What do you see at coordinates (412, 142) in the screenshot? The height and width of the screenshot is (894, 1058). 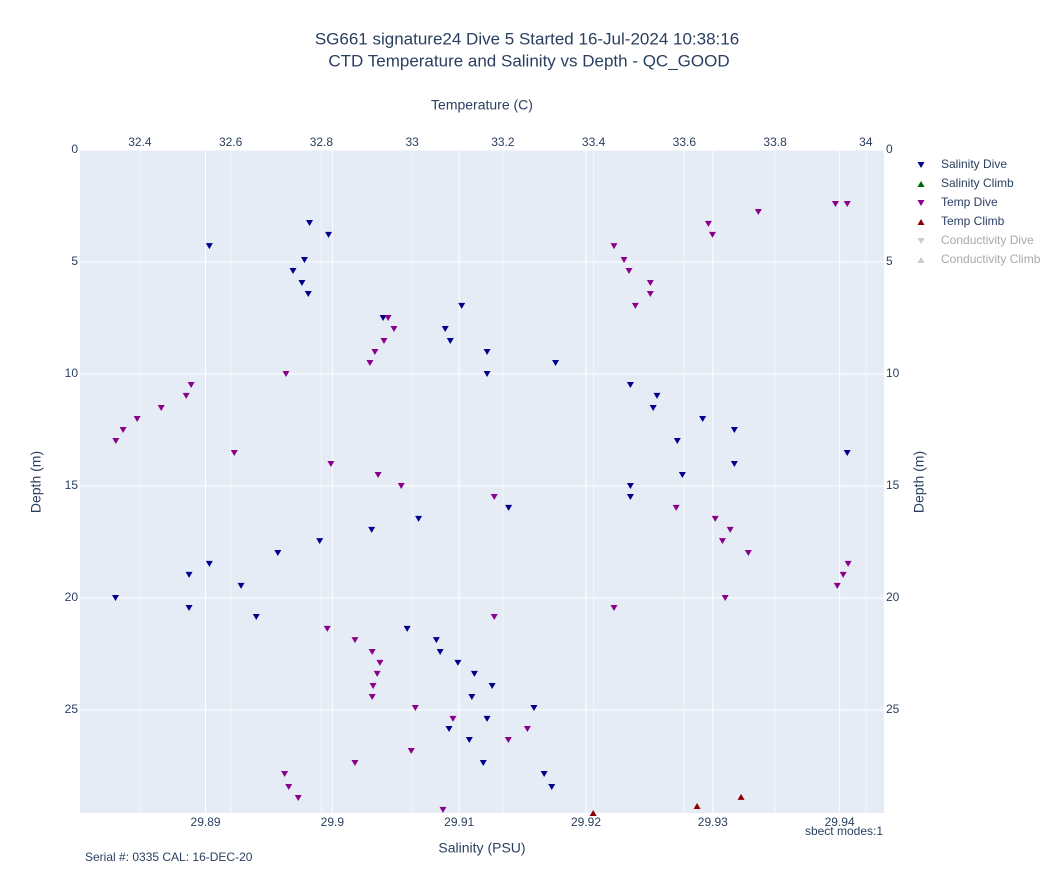 I see `x2-tick-label: 33` at bounding box center [412, 142].